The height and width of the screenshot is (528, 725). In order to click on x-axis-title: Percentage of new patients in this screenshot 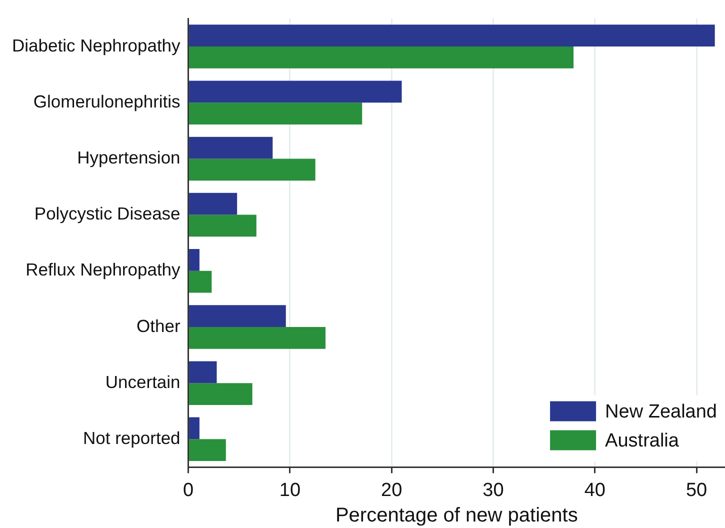, I will do `click(456, 515)`.